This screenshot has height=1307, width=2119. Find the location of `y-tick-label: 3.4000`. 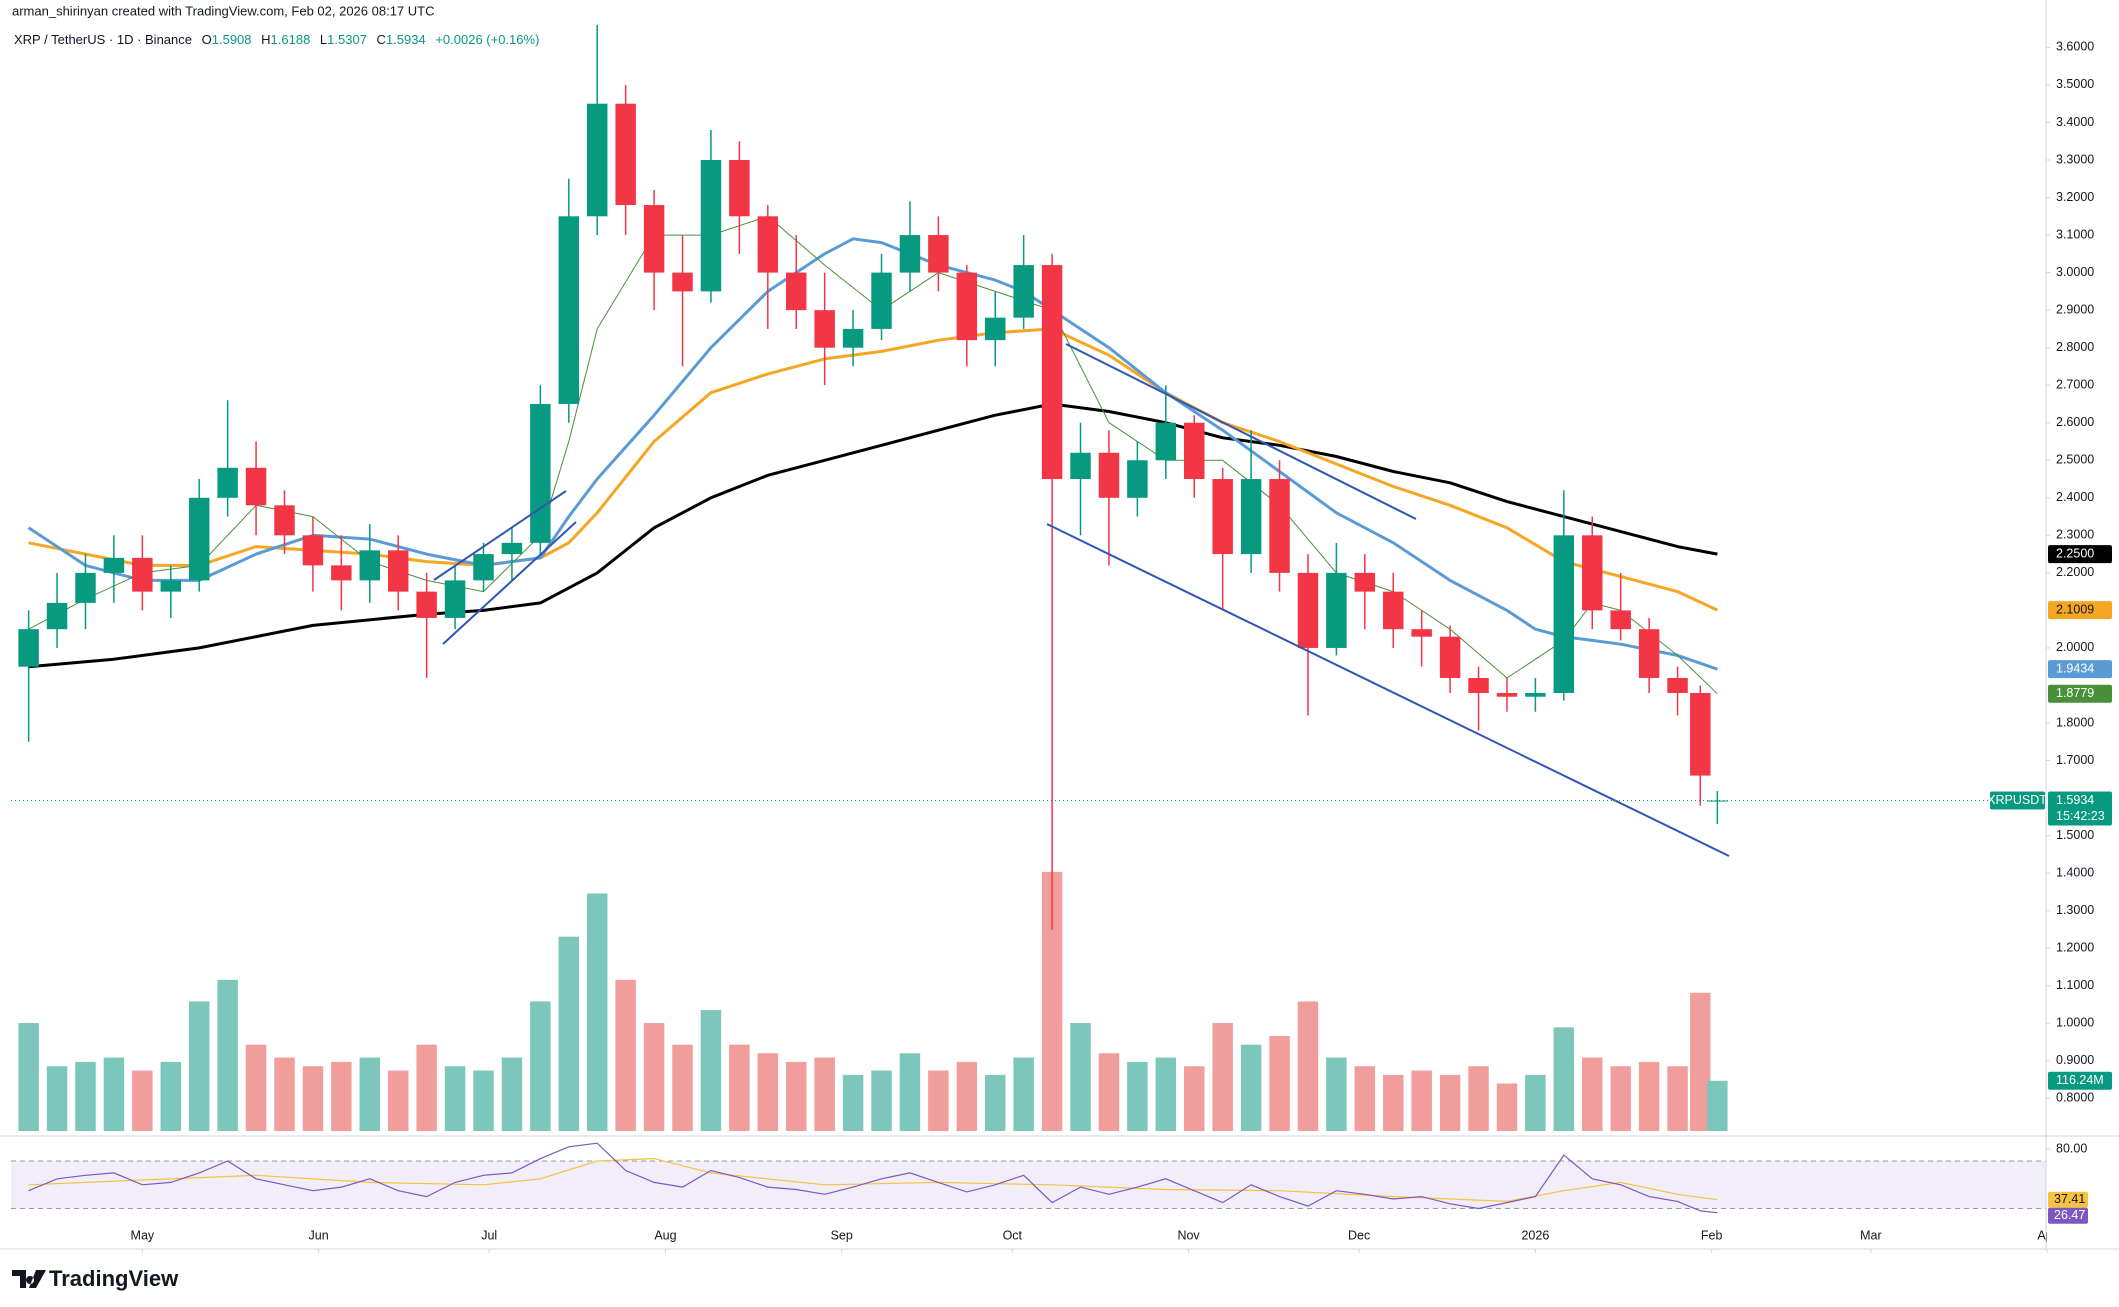

y-tick-label: 3.4000 is located at coordinates (2075, 122).